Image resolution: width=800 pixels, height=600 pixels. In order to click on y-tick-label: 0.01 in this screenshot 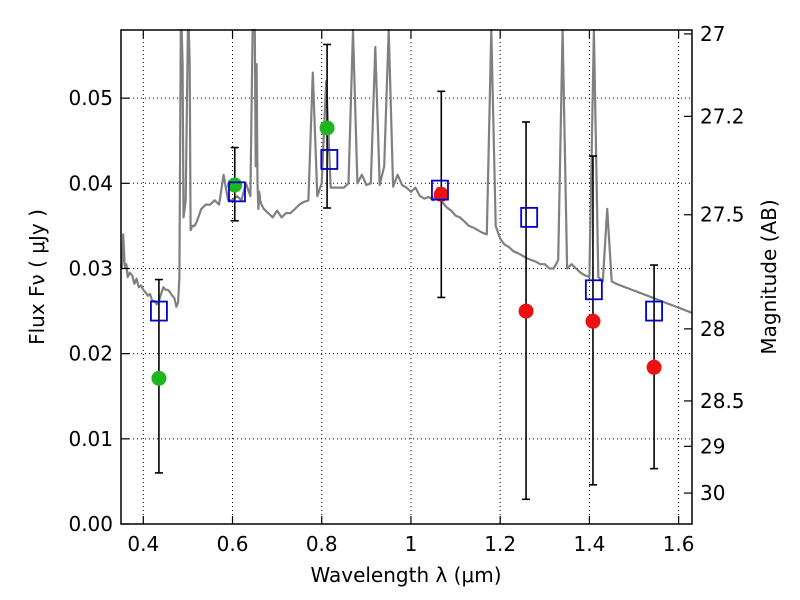, I will do `click(90, 439)`.